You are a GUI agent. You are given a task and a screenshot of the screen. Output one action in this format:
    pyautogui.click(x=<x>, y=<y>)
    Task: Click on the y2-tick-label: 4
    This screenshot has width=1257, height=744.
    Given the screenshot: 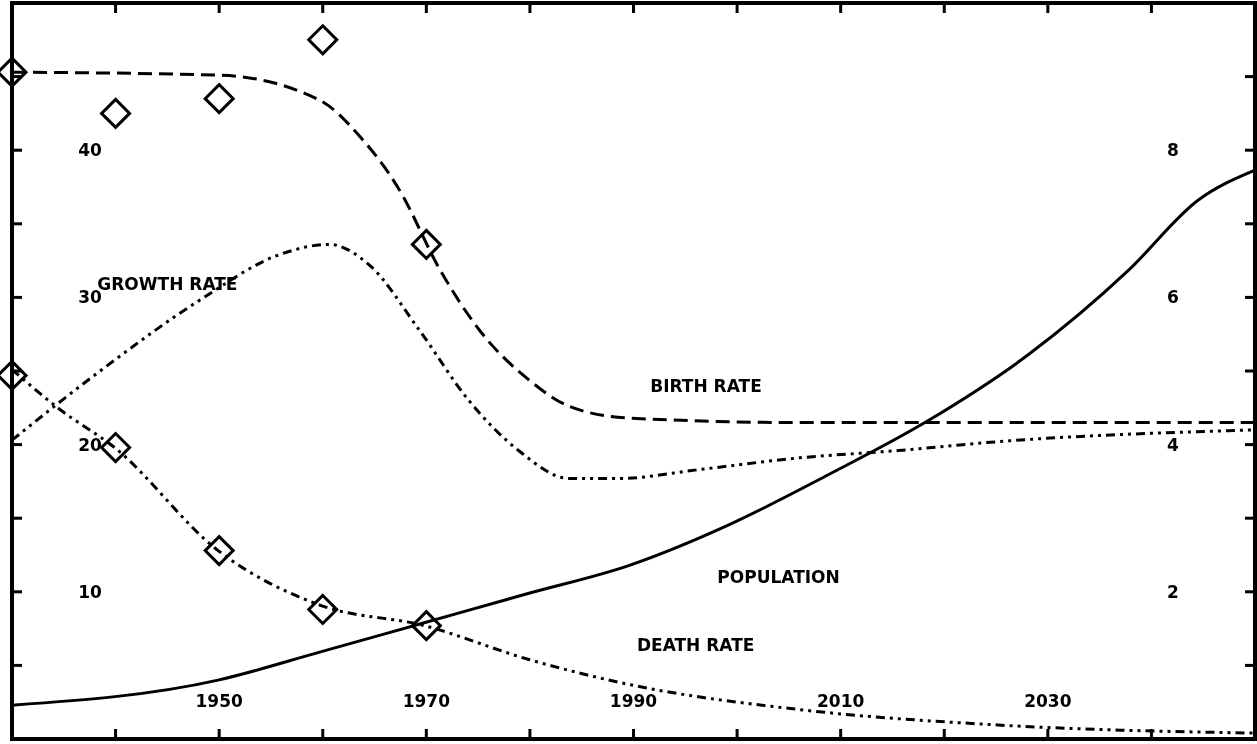 What is the action you would take?
    pyautogui.click(x=1173, y=444)
    